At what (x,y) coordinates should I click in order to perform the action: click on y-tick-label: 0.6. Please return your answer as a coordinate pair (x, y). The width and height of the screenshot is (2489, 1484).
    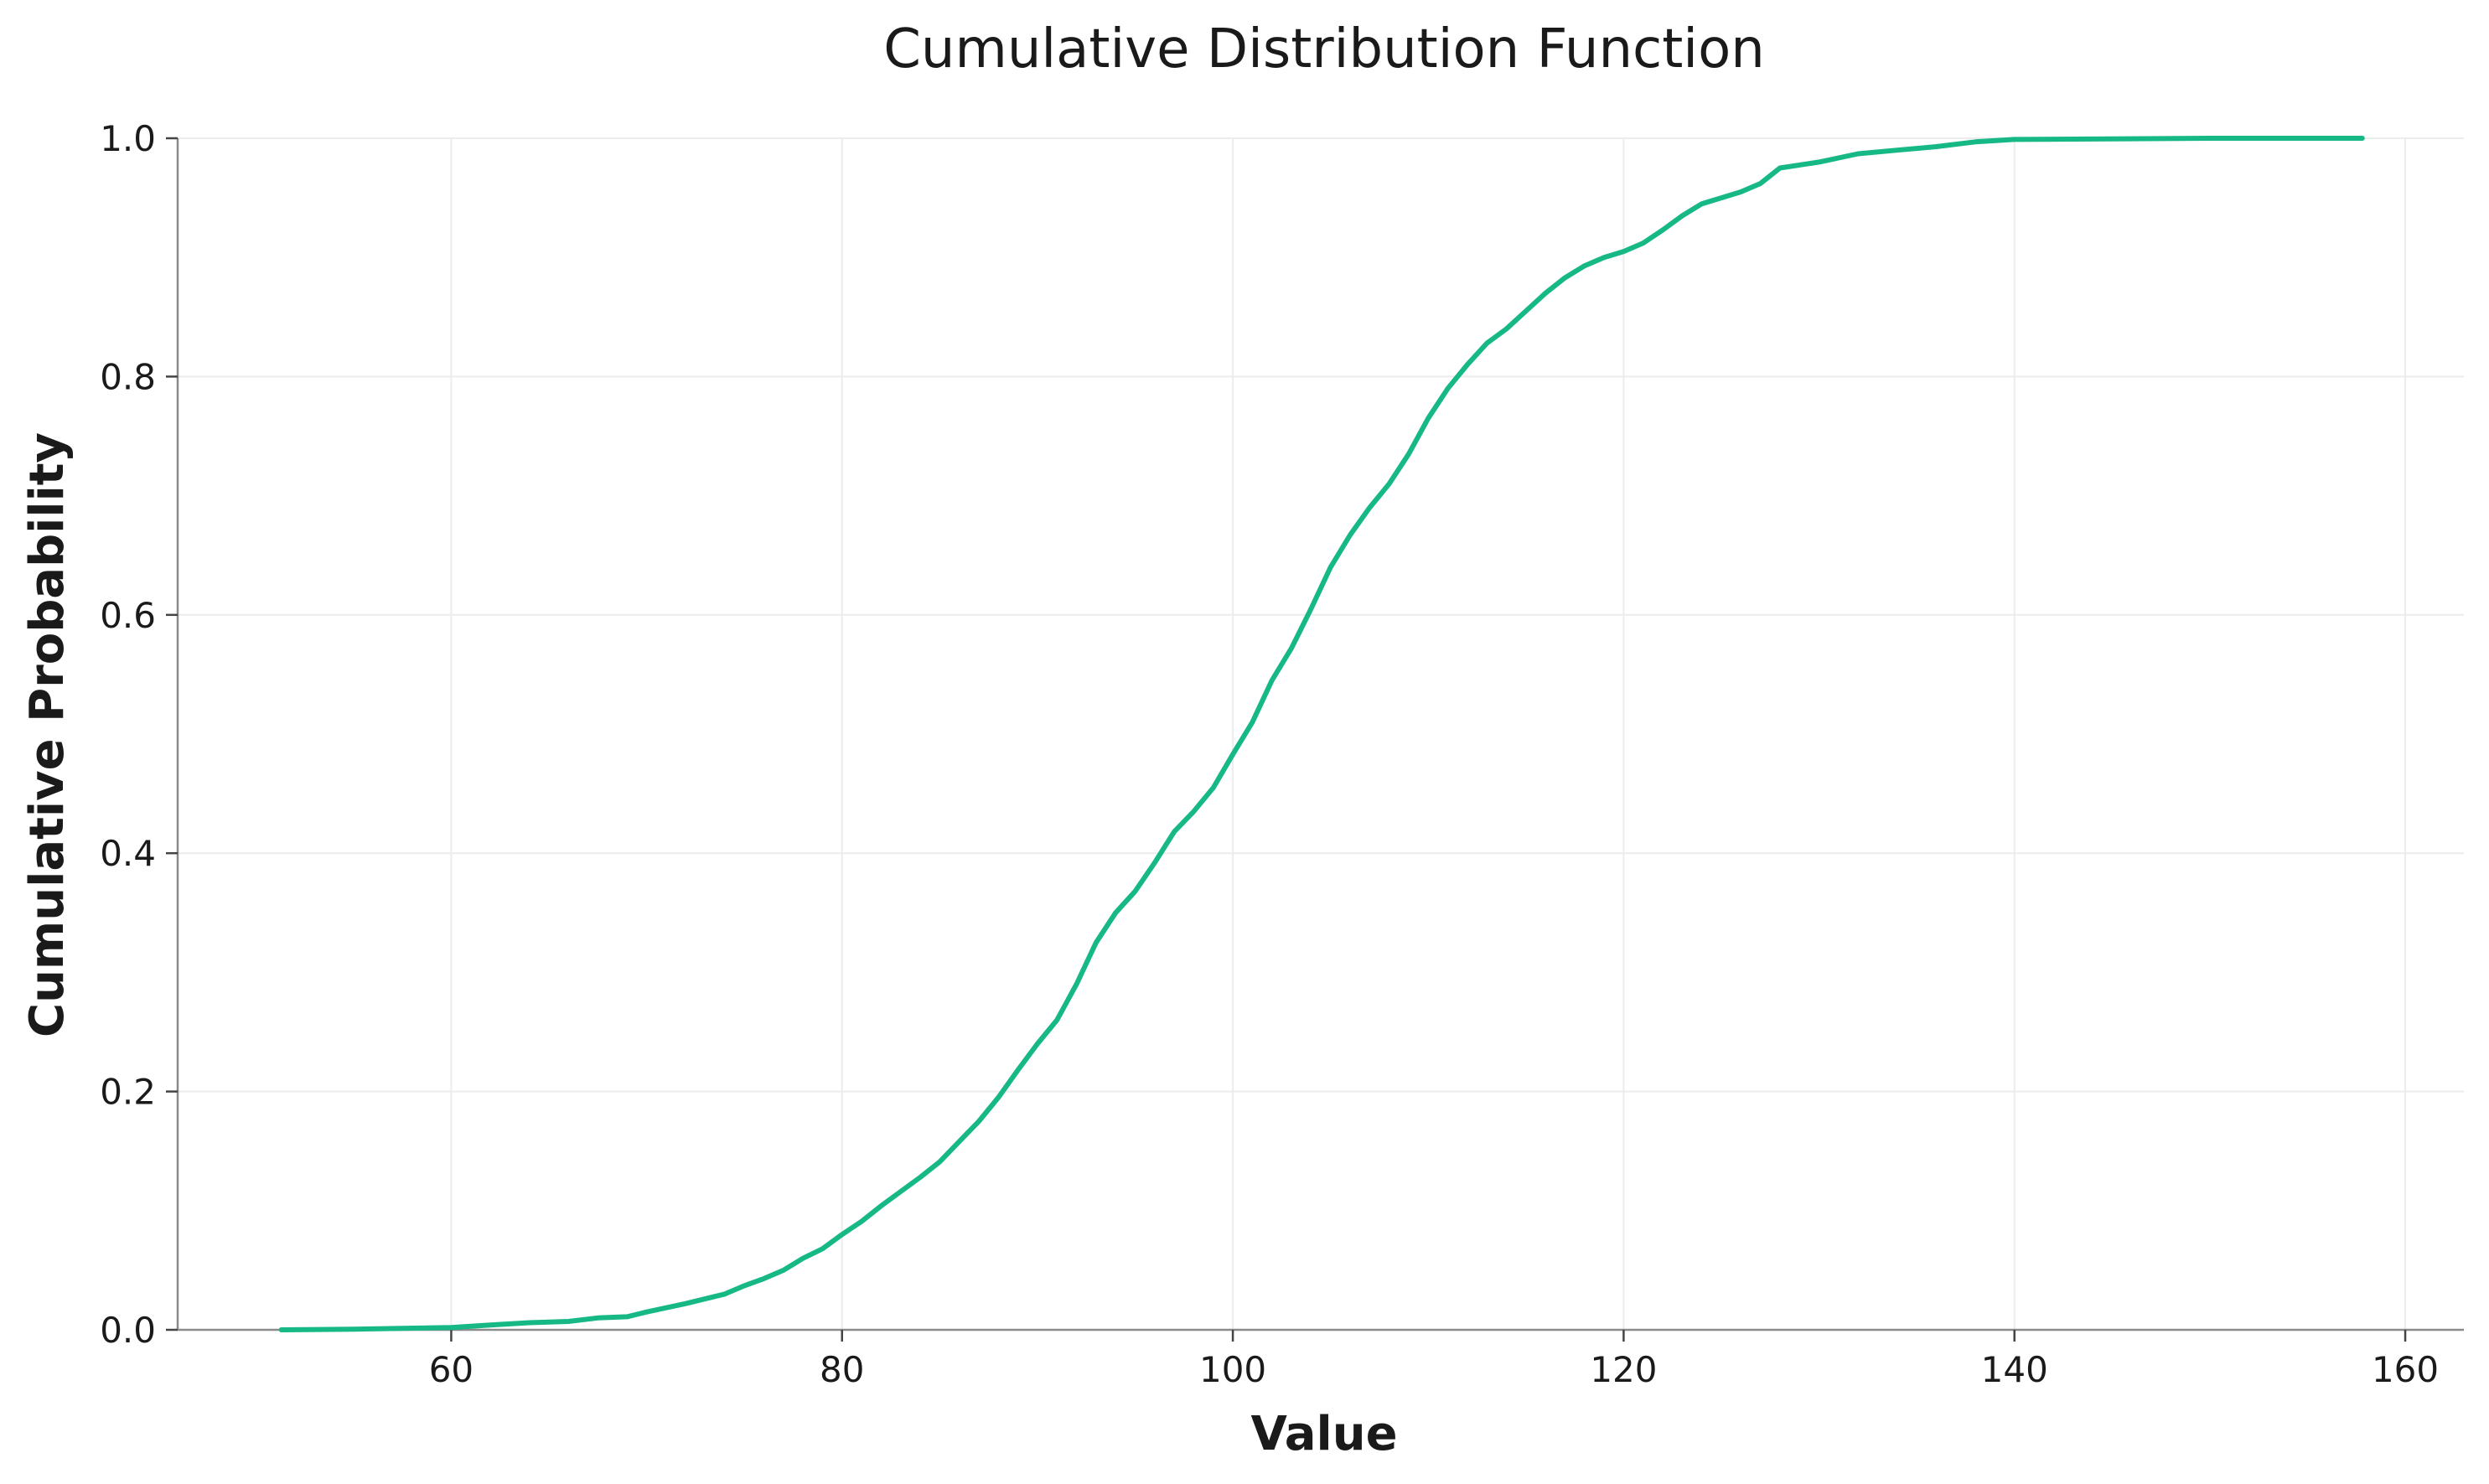
    Looking at the image, I should click on (128, 615).